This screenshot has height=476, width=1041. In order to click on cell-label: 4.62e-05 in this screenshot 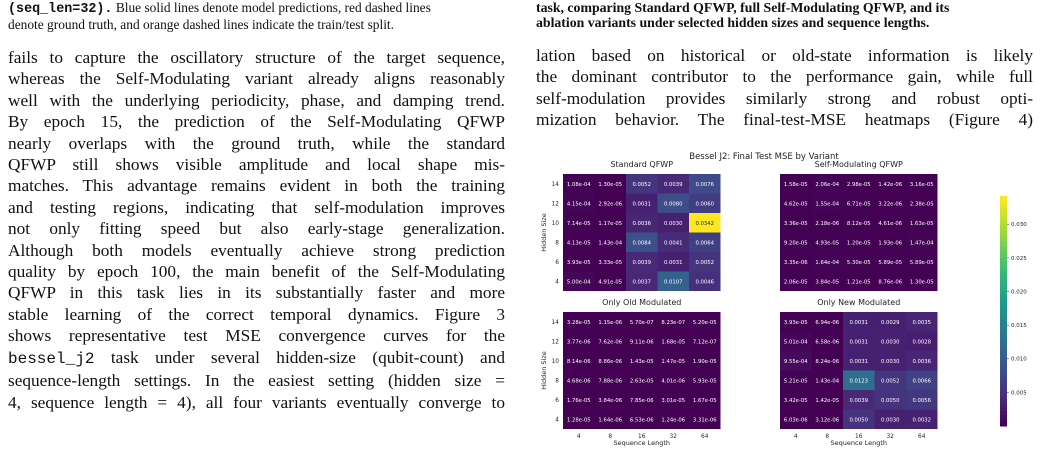, I will do `click(796, 204)`.